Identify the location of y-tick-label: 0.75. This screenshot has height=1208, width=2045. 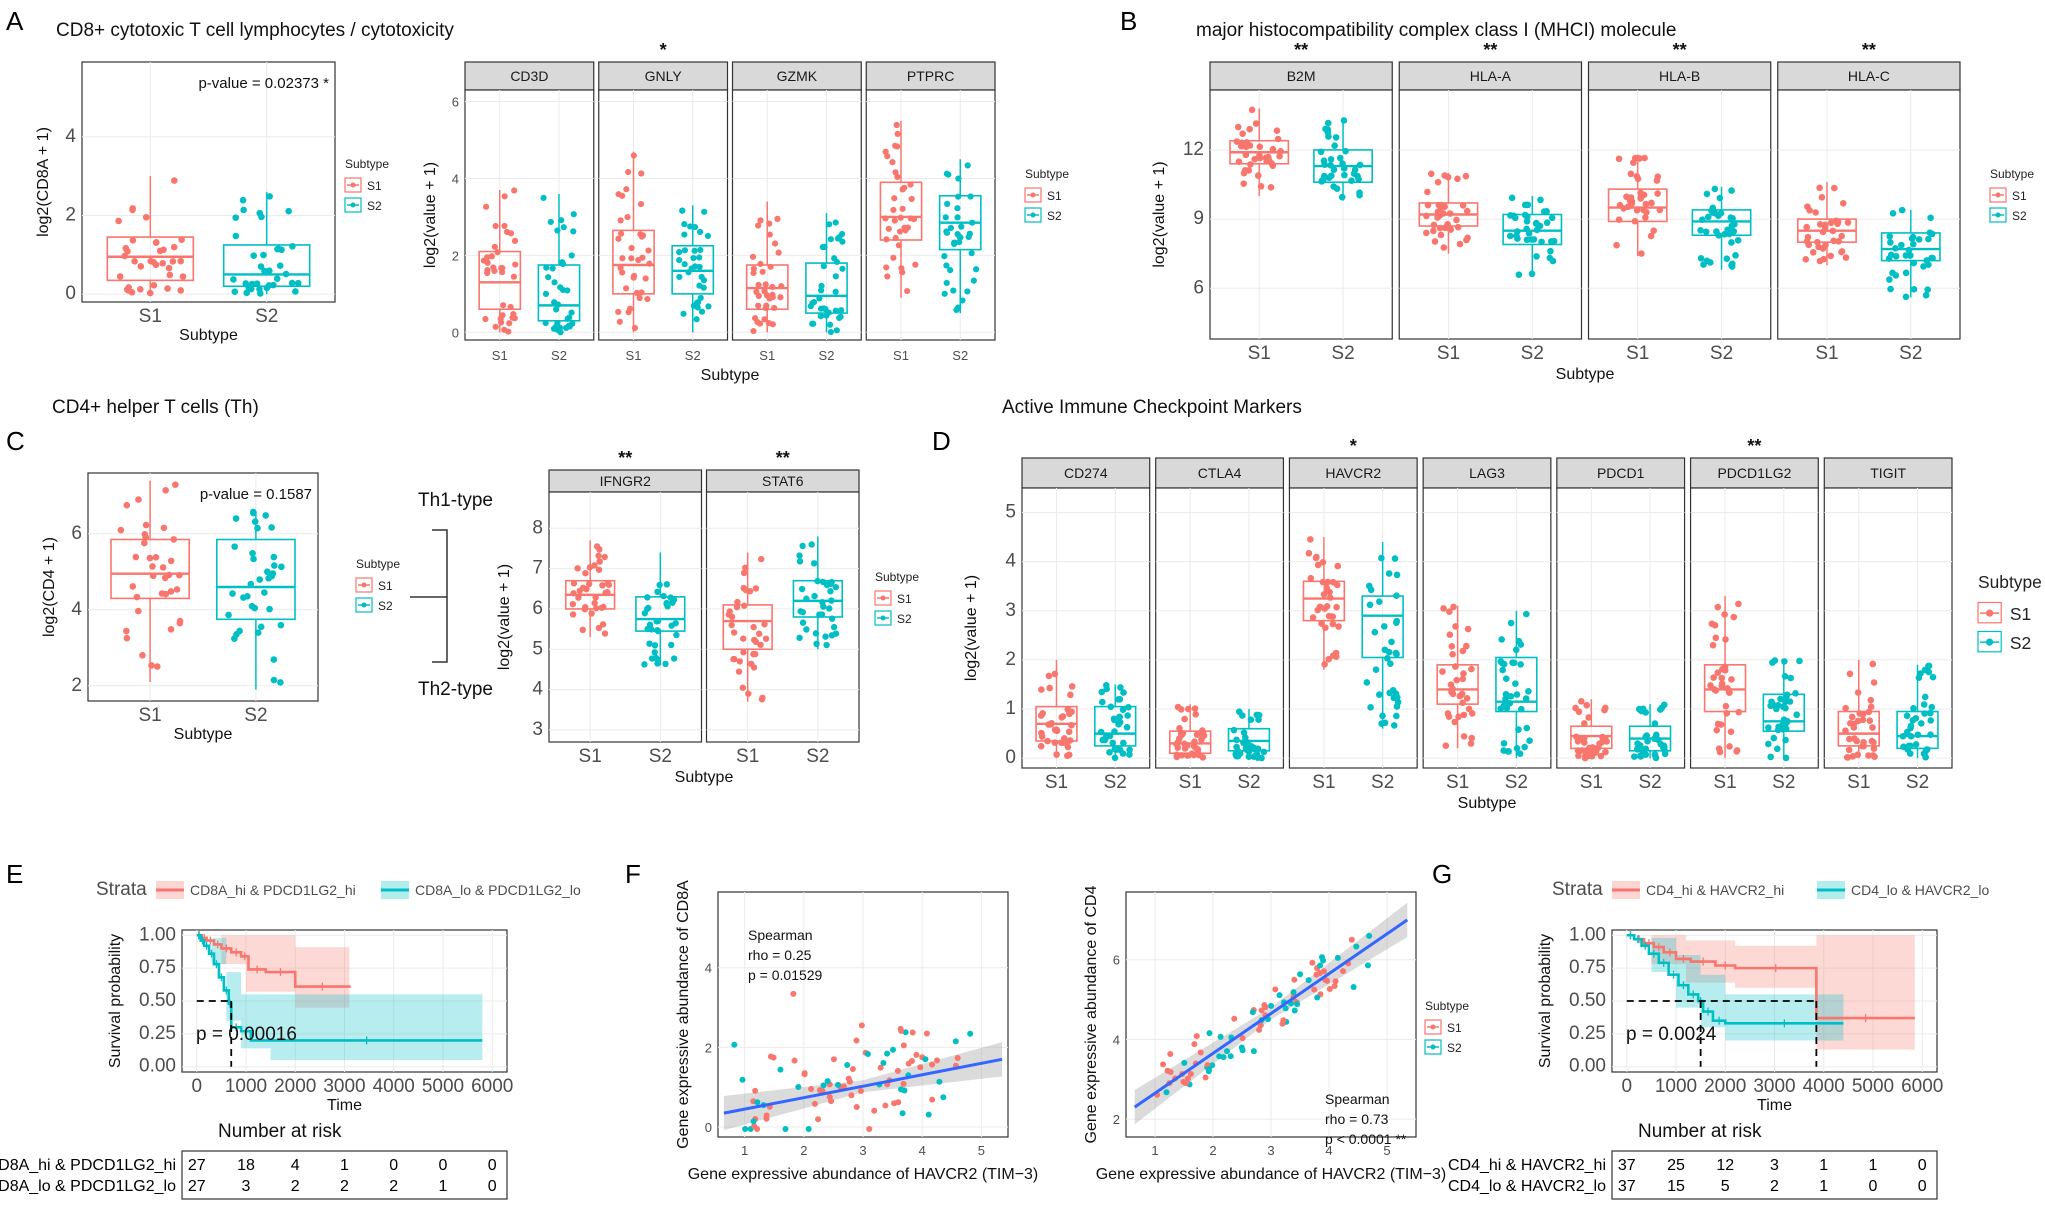
(157, 967).